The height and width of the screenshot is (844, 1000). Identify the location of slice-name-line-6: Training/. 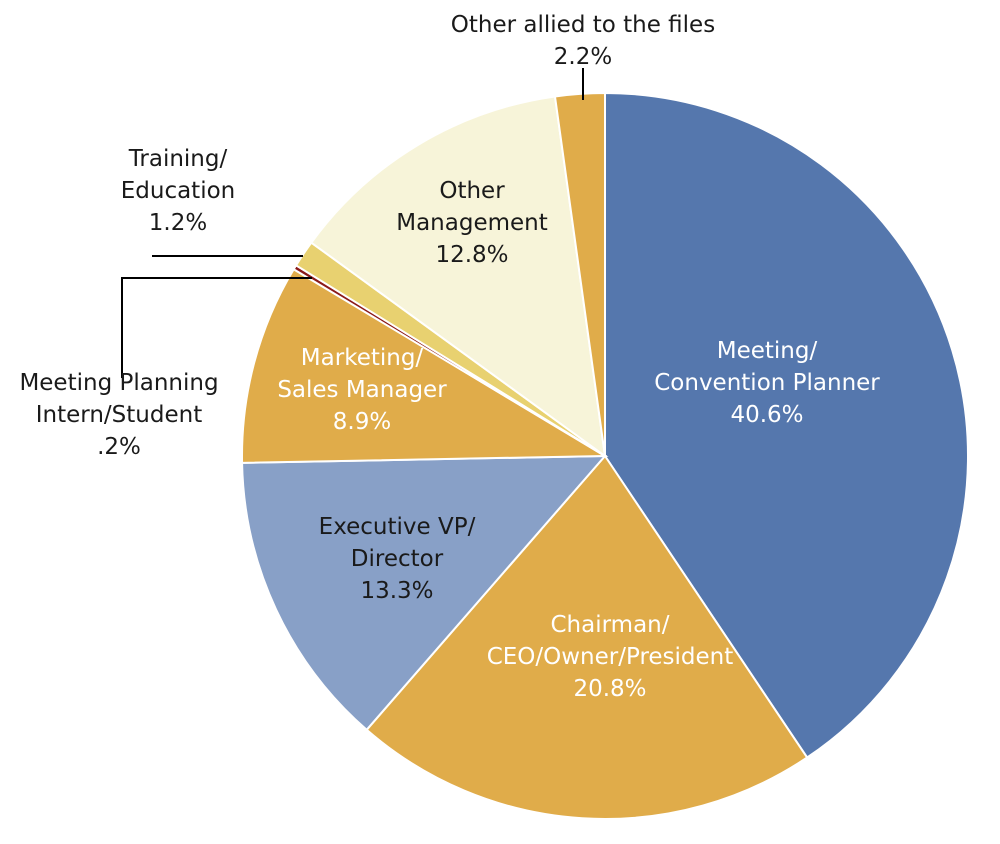
(178, 159).